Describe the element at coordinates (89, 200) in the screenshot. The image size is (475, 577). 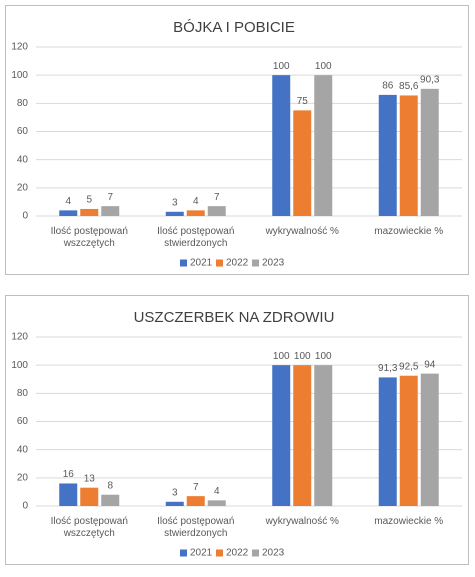
I see `data-label: 5` at that location.